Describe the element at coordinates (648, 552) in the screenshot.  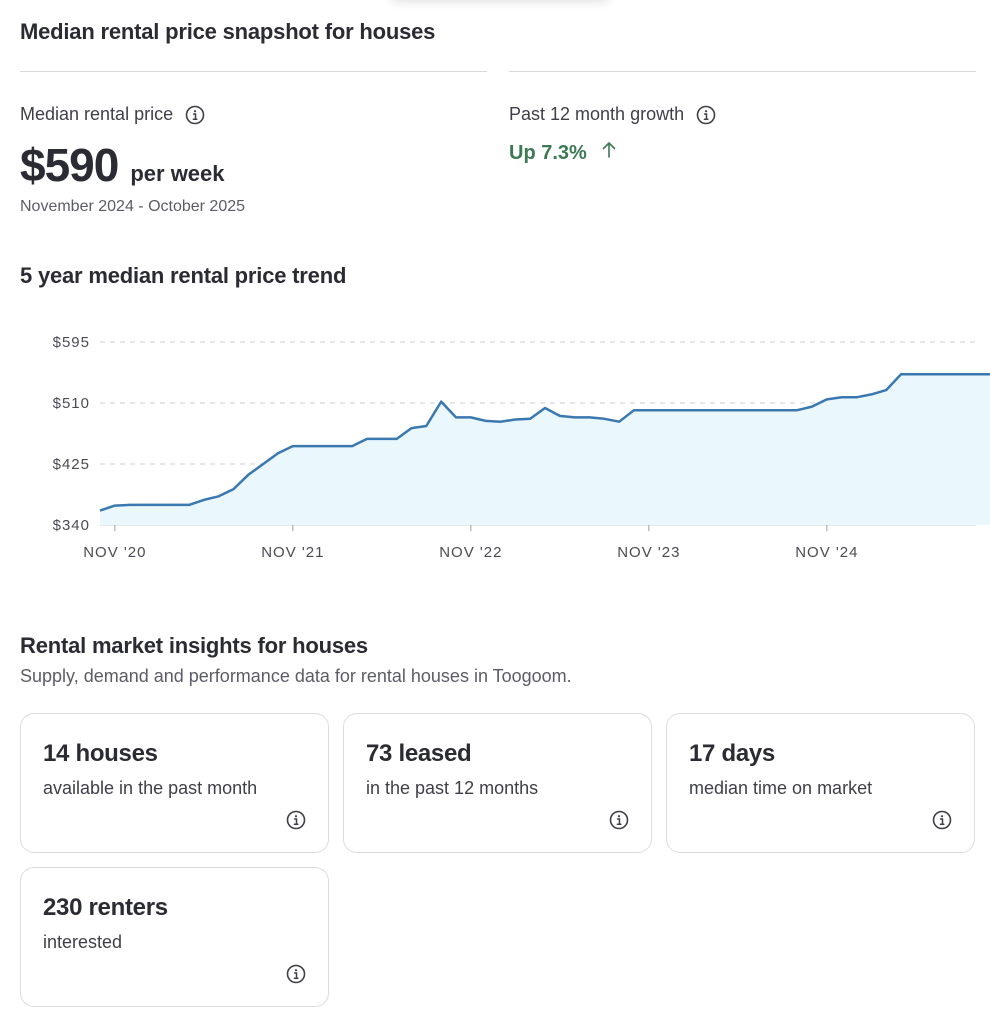
I see `x-tick-label: NOV '23` at that location.